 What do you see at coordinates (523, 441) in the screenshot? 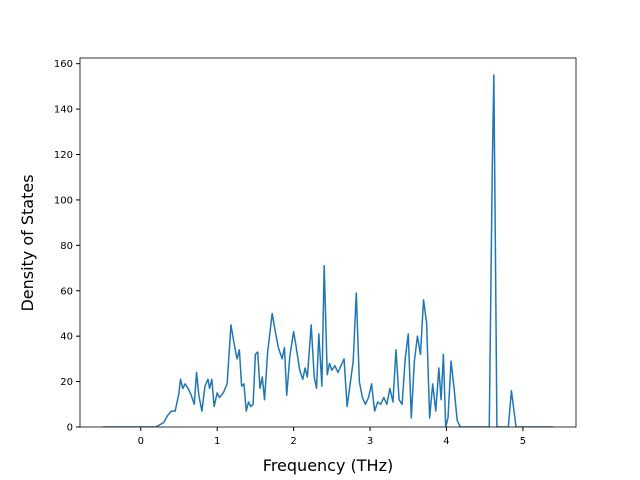
I see `x-tick-label: 5` at bounding box center [523, 441].